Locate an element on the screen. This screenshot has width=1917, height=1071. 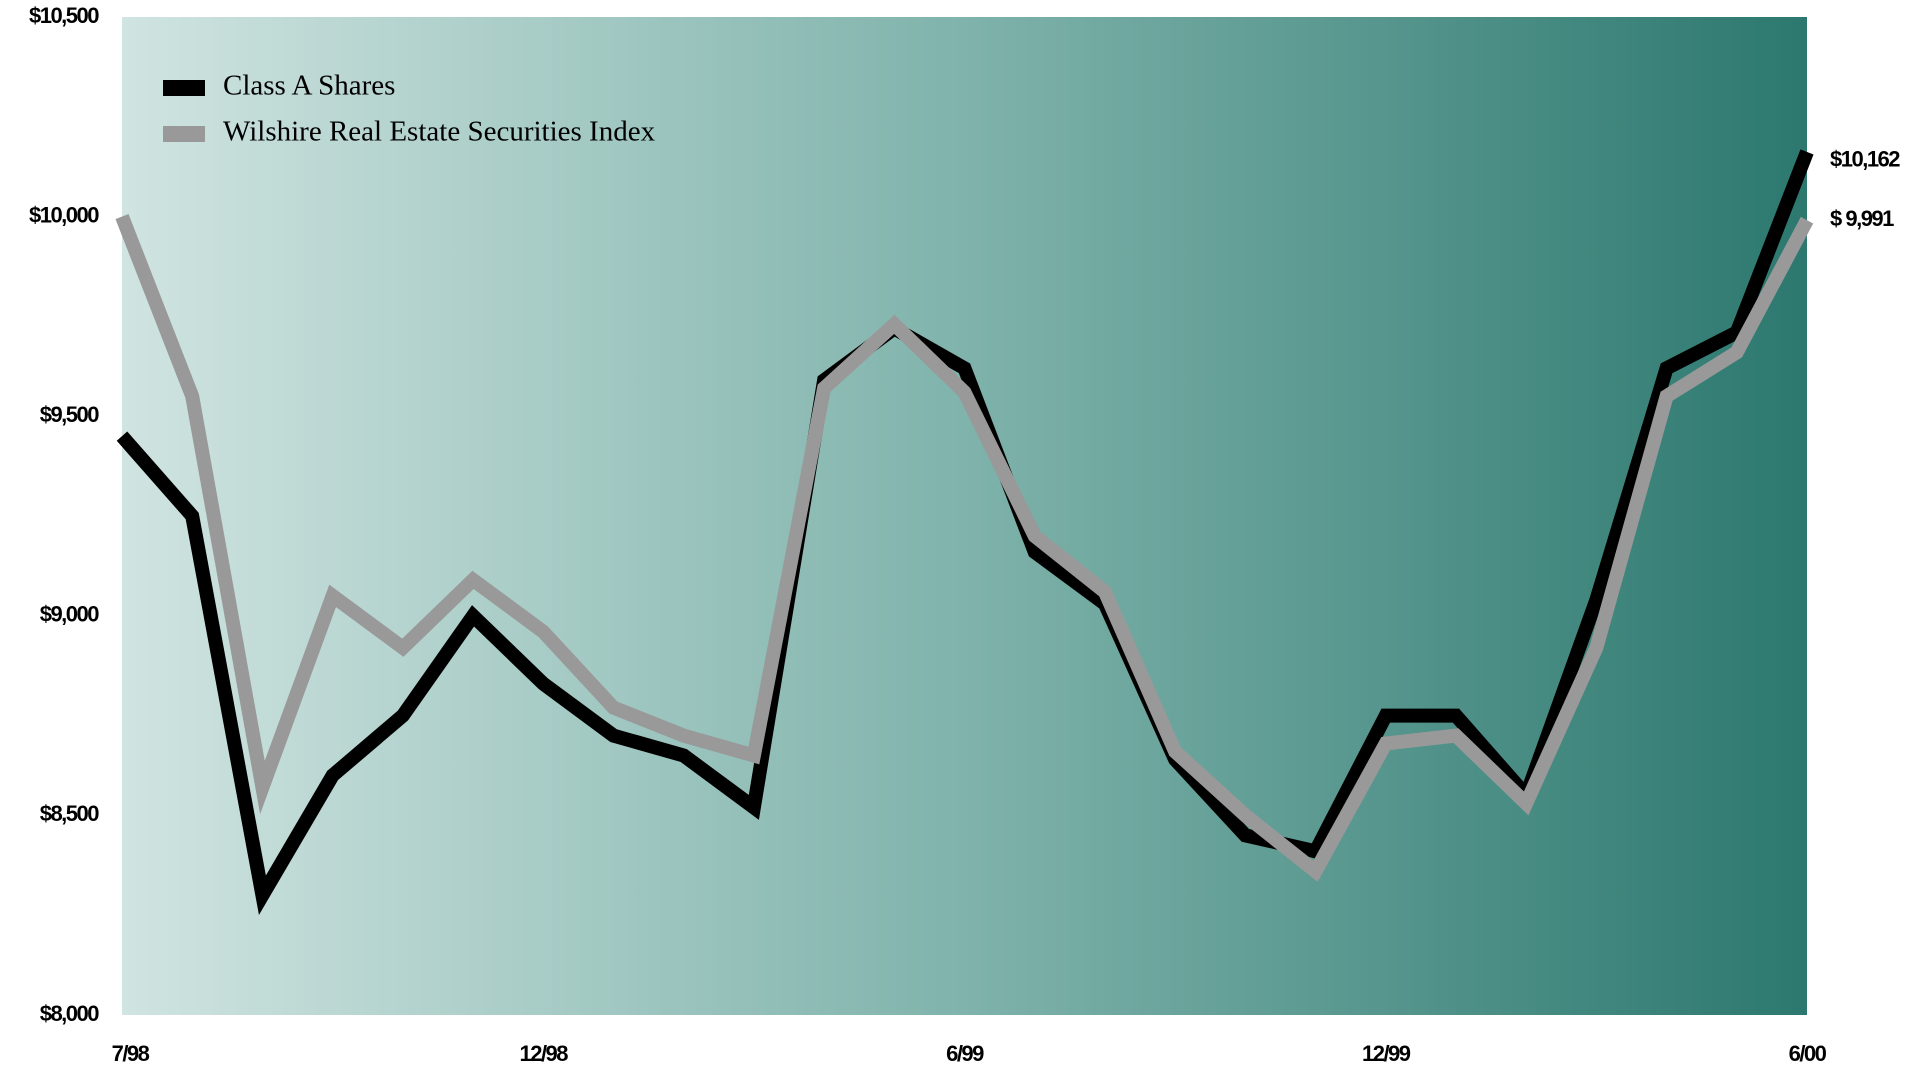
end-value-label: $ 9,991 is located at coordinates (1862, 218).